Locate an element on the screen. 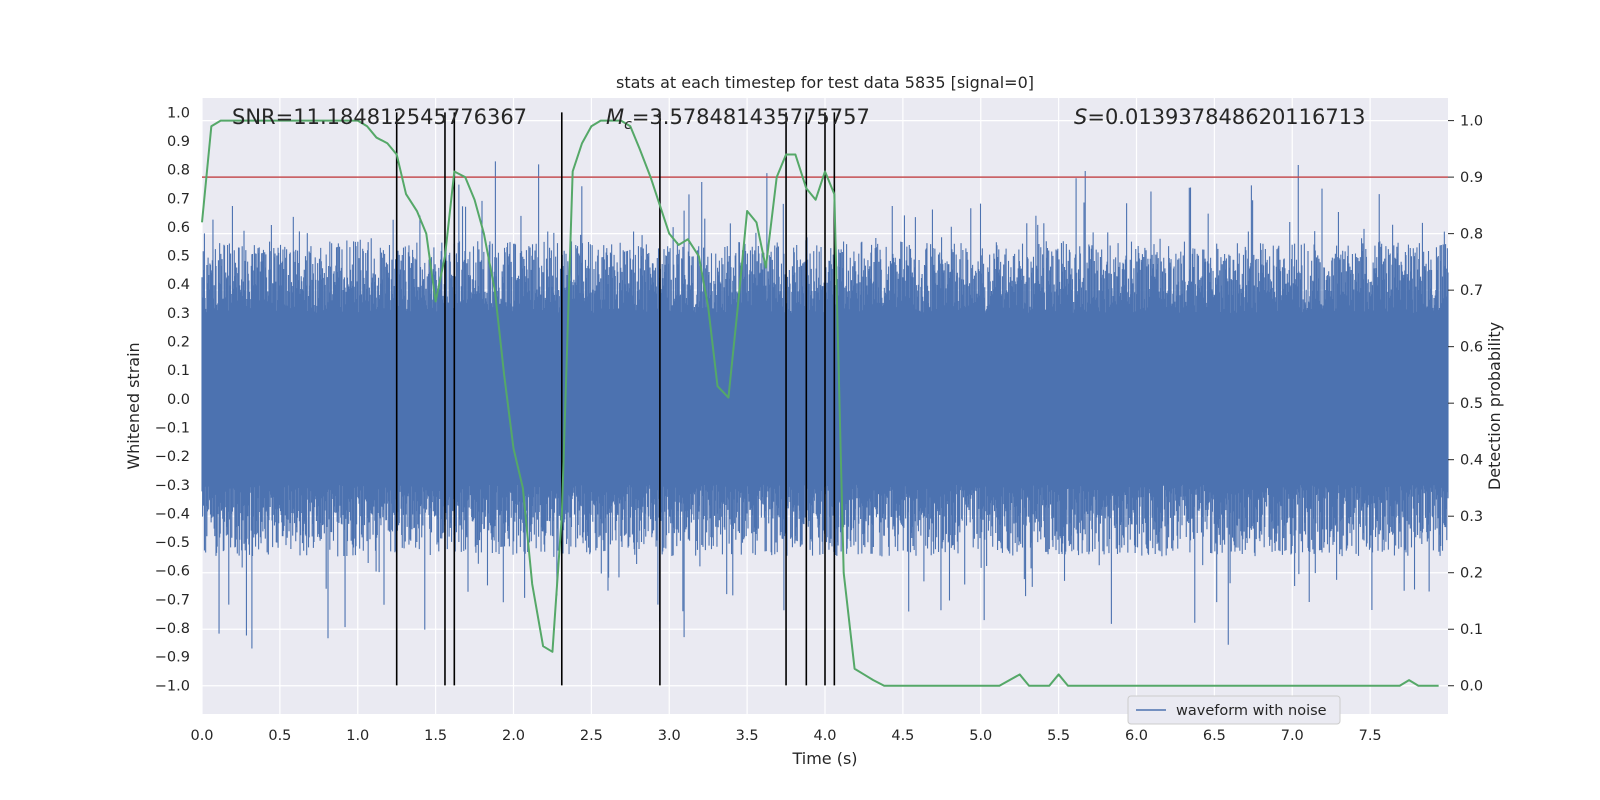  y-tick-label-left: −0.8 is located at coordinates (172, 629).